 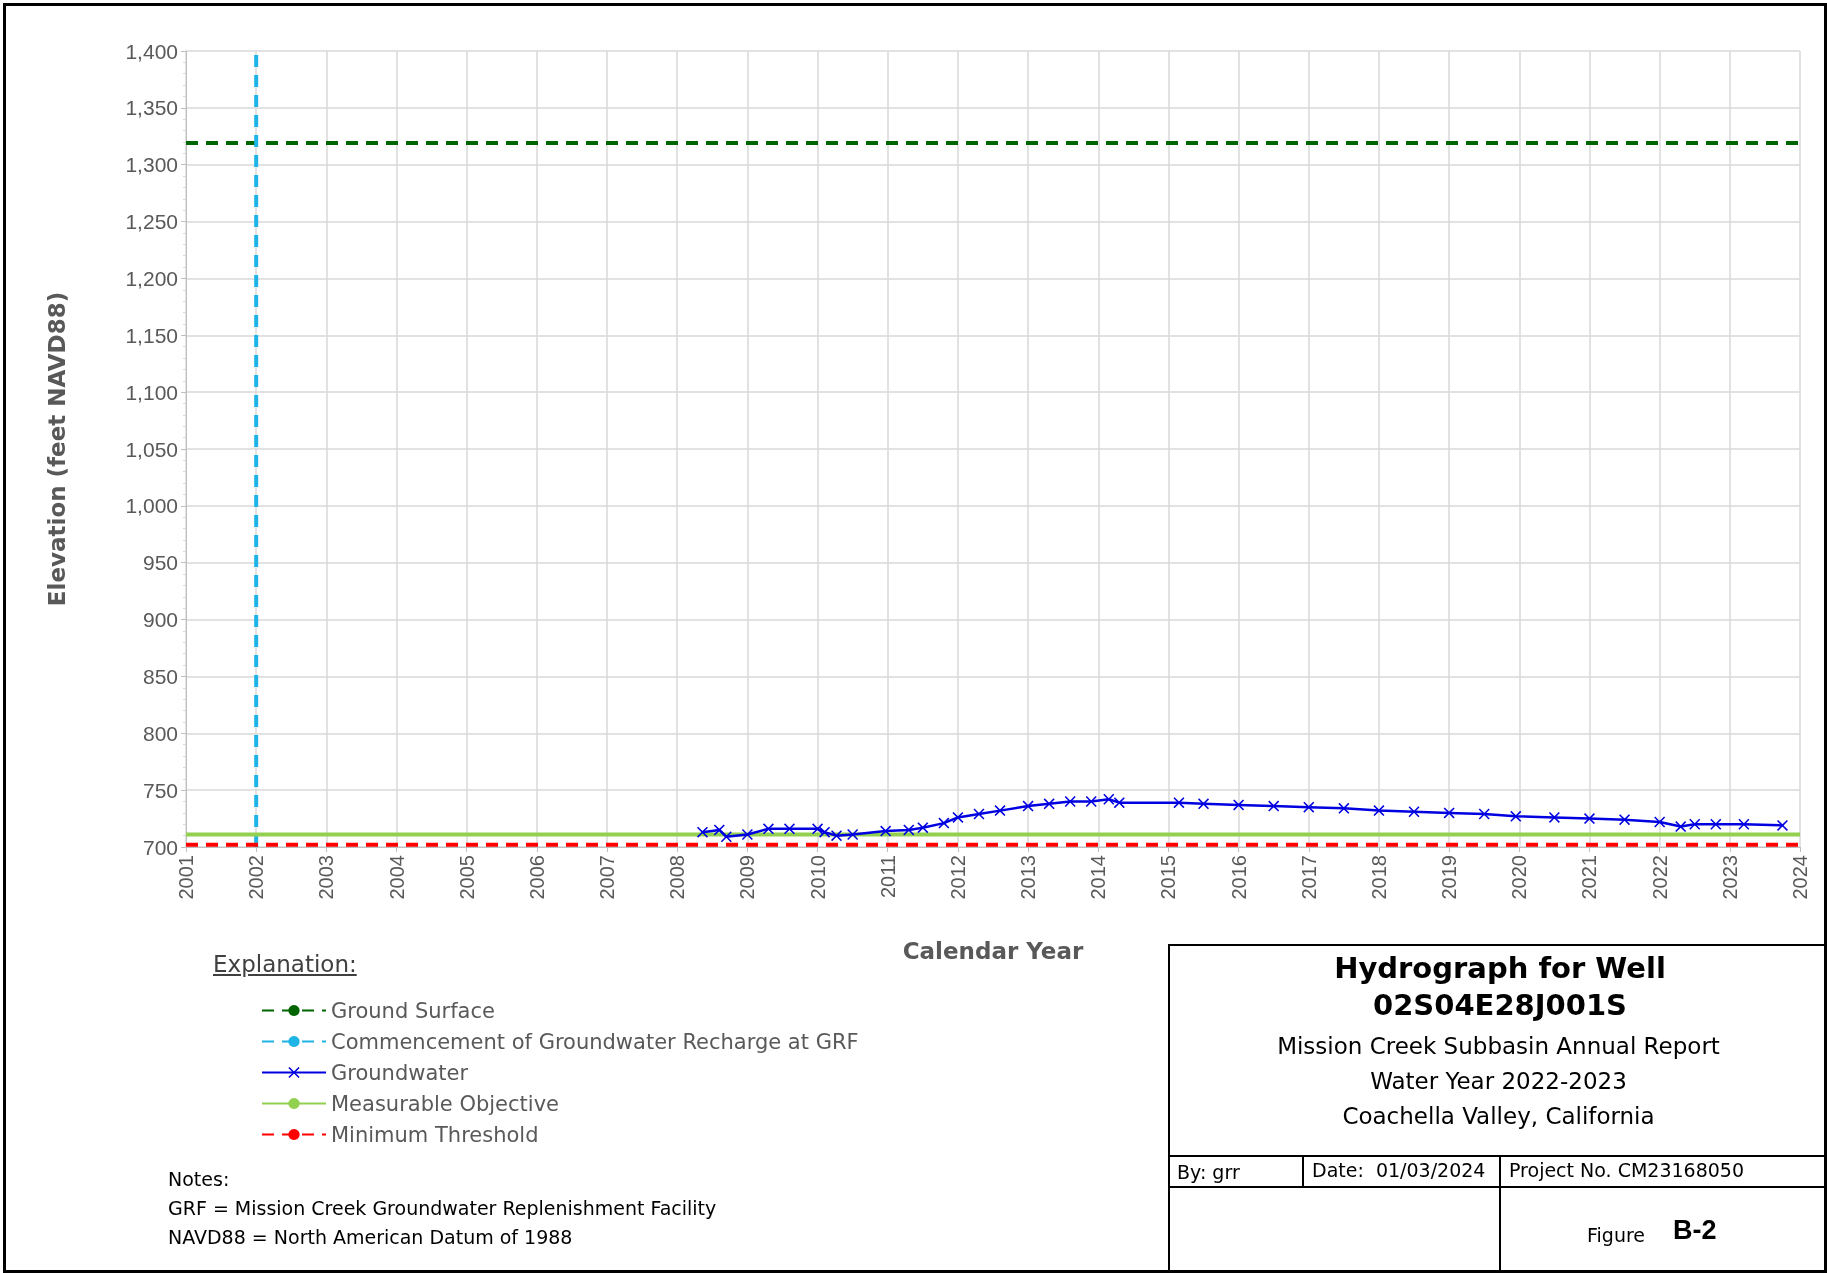 What do you see at coordinates (1519, 877) in the screenshot?
I see `x-tick-label: 2020` at bounding box center [1519, 877].